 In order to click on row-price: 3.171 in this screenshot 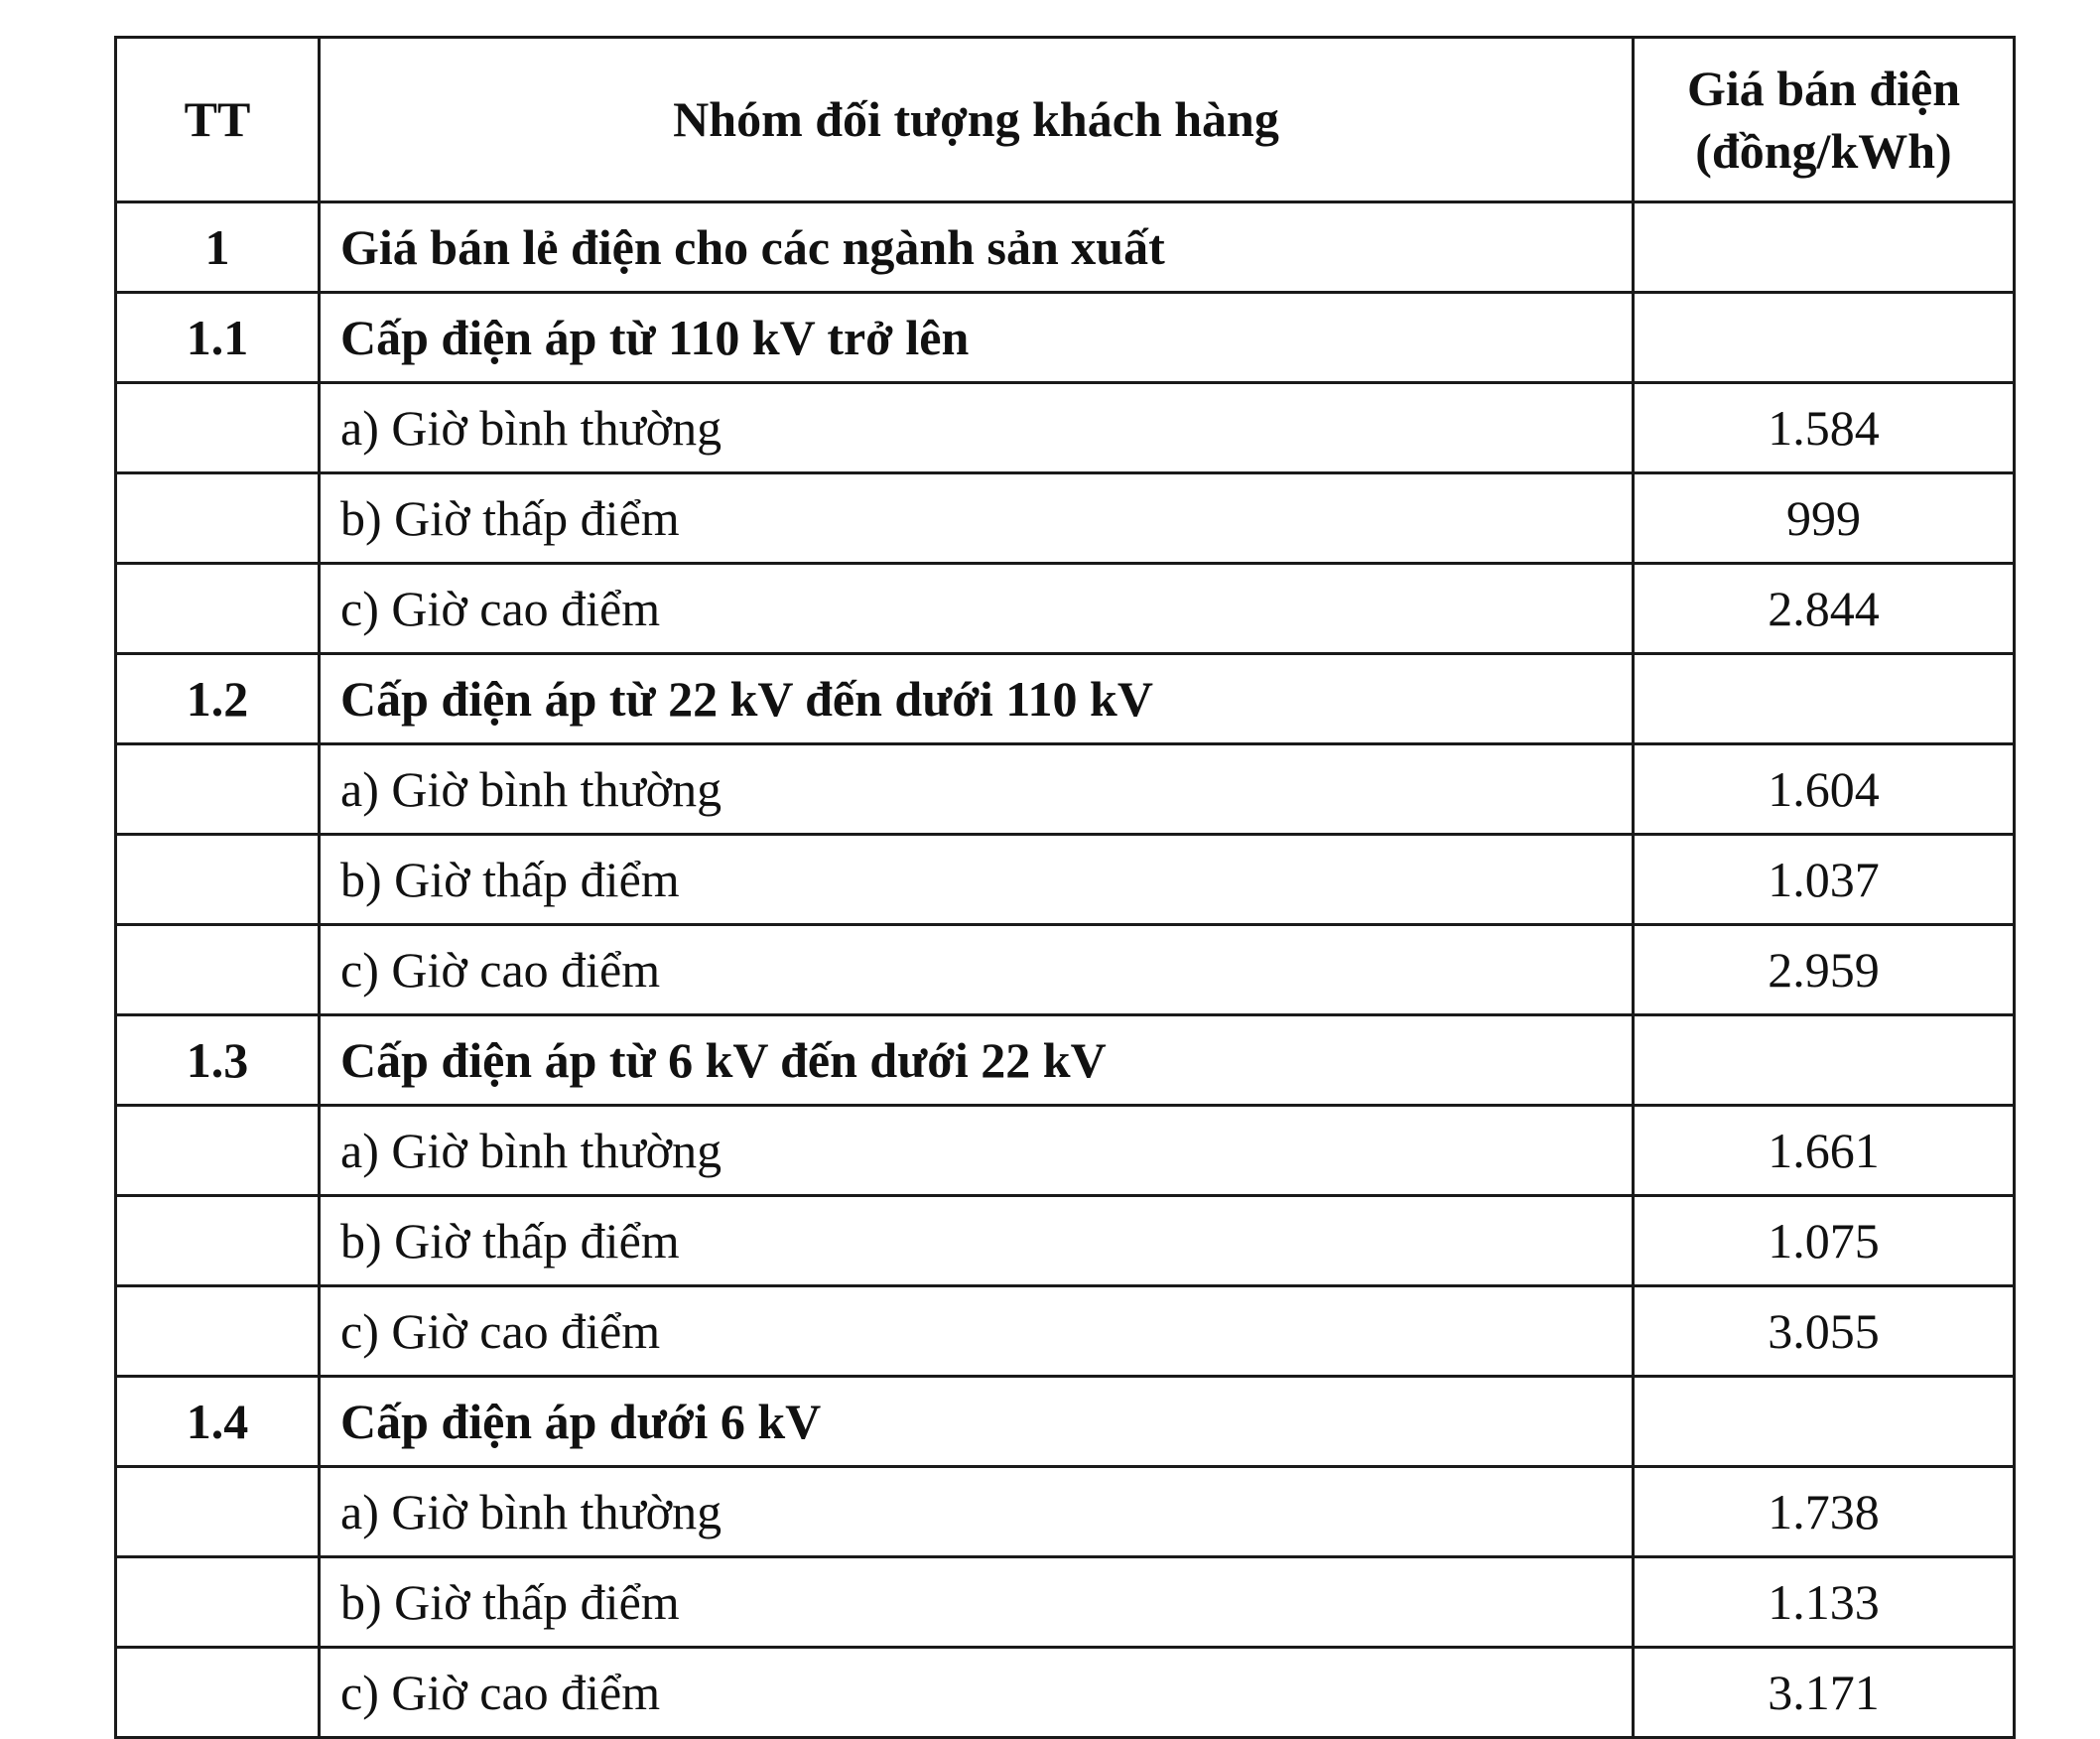, I will do `click(1824, 1692)`.